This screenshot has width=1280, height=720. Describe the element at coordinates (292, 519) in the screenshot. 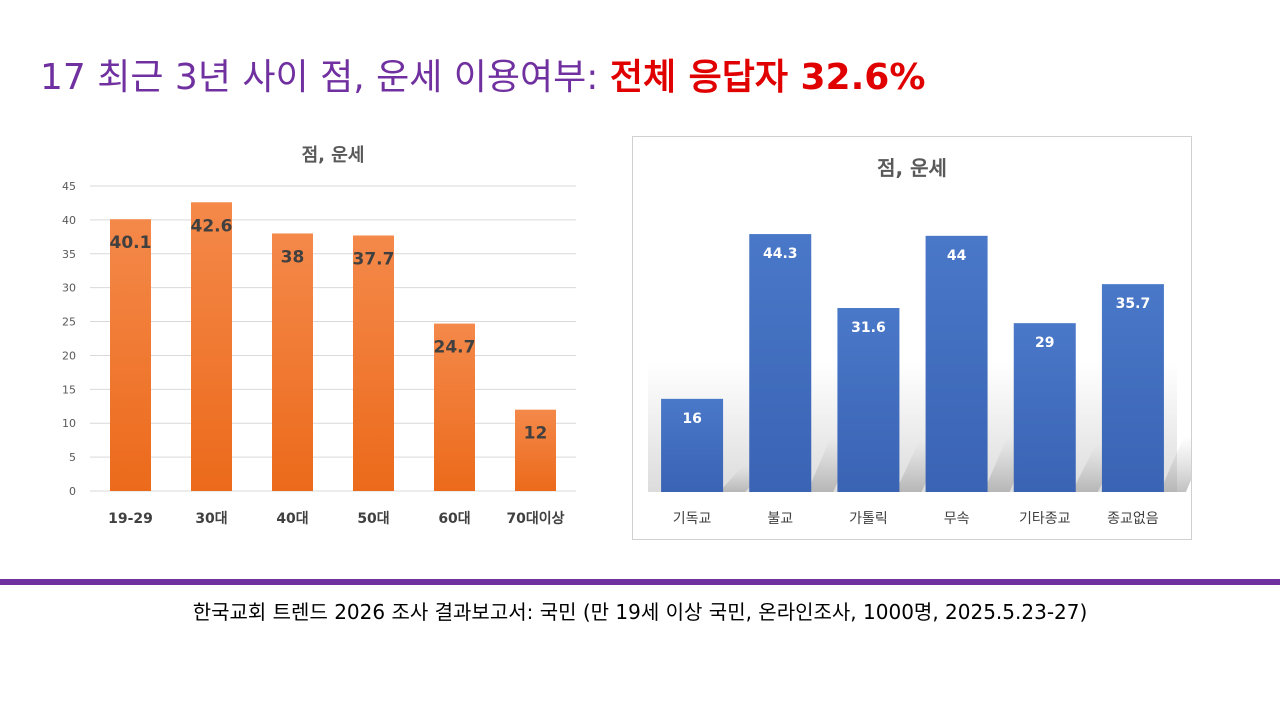

I see `x-tick-label: 40대` at that location.